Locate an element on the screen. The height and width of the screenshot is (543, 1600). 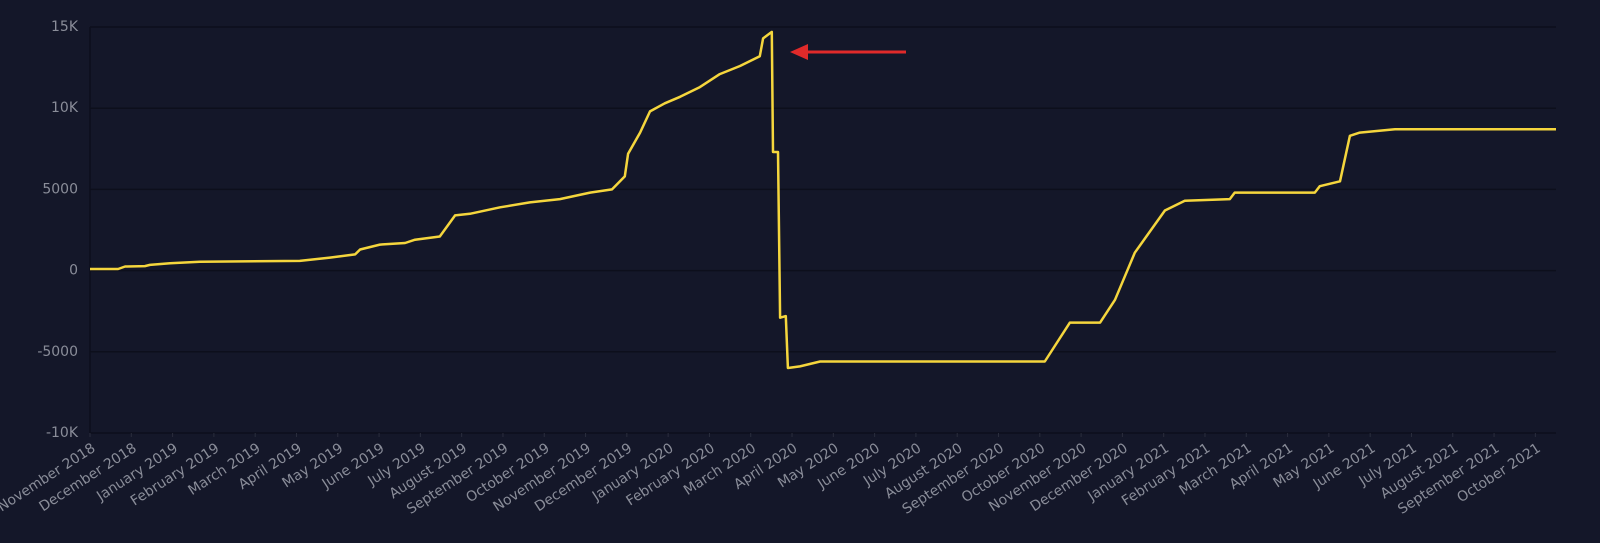
y-tick-label: 0 is located at coordinates (73, 271).